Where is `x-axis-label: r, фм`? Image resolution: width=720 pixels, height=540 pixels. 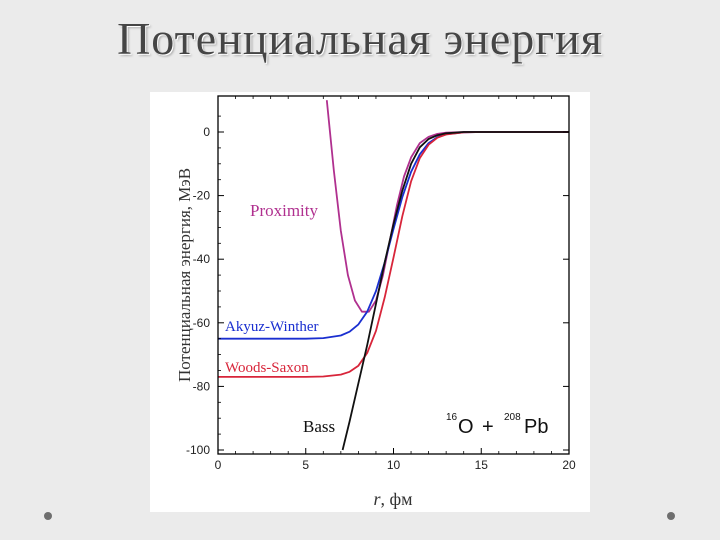 x-axis-label: r, фм is located at coordinates (392, 499).